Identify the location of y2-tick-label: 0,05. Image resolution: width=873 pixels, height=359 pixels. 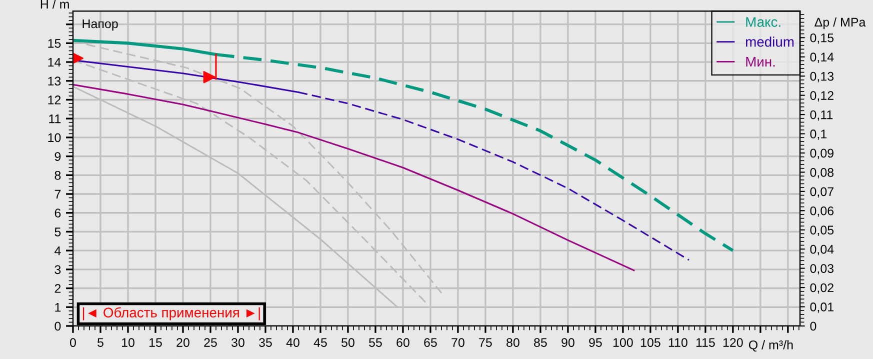
(822, 231).